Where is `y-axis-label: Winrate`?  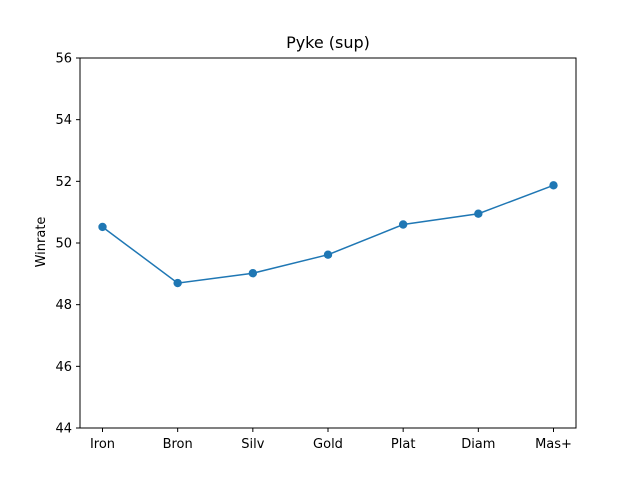 y-axis-label: Winrate is located at coordinates (41, 242).